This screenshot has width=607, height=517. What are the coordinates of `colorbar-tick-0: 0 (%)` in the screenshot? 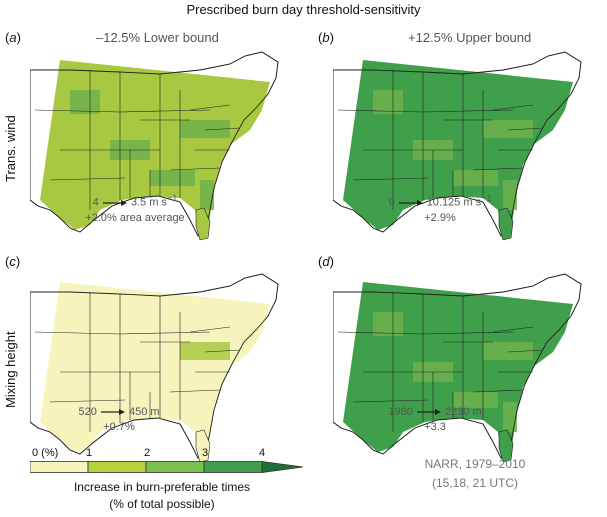 It's located at (45, 453).